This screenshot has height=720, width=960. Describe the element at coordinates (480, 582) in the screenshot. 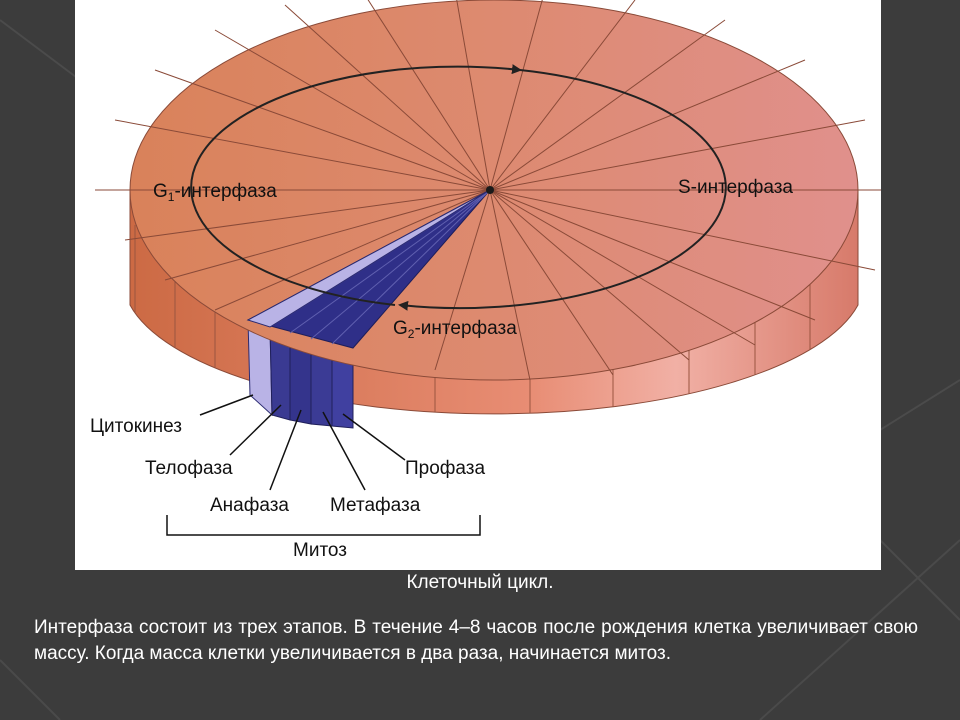

I see `figure-caption: Клеточный цикл.` at that location.